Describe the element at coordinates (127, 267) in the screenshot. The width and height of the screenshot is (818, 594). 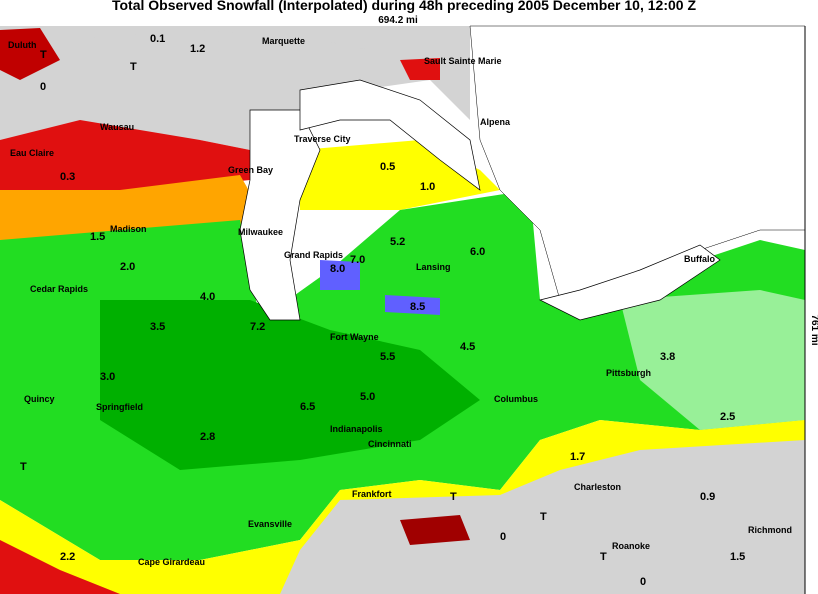
I see `observation-value: 2.0` at that location.